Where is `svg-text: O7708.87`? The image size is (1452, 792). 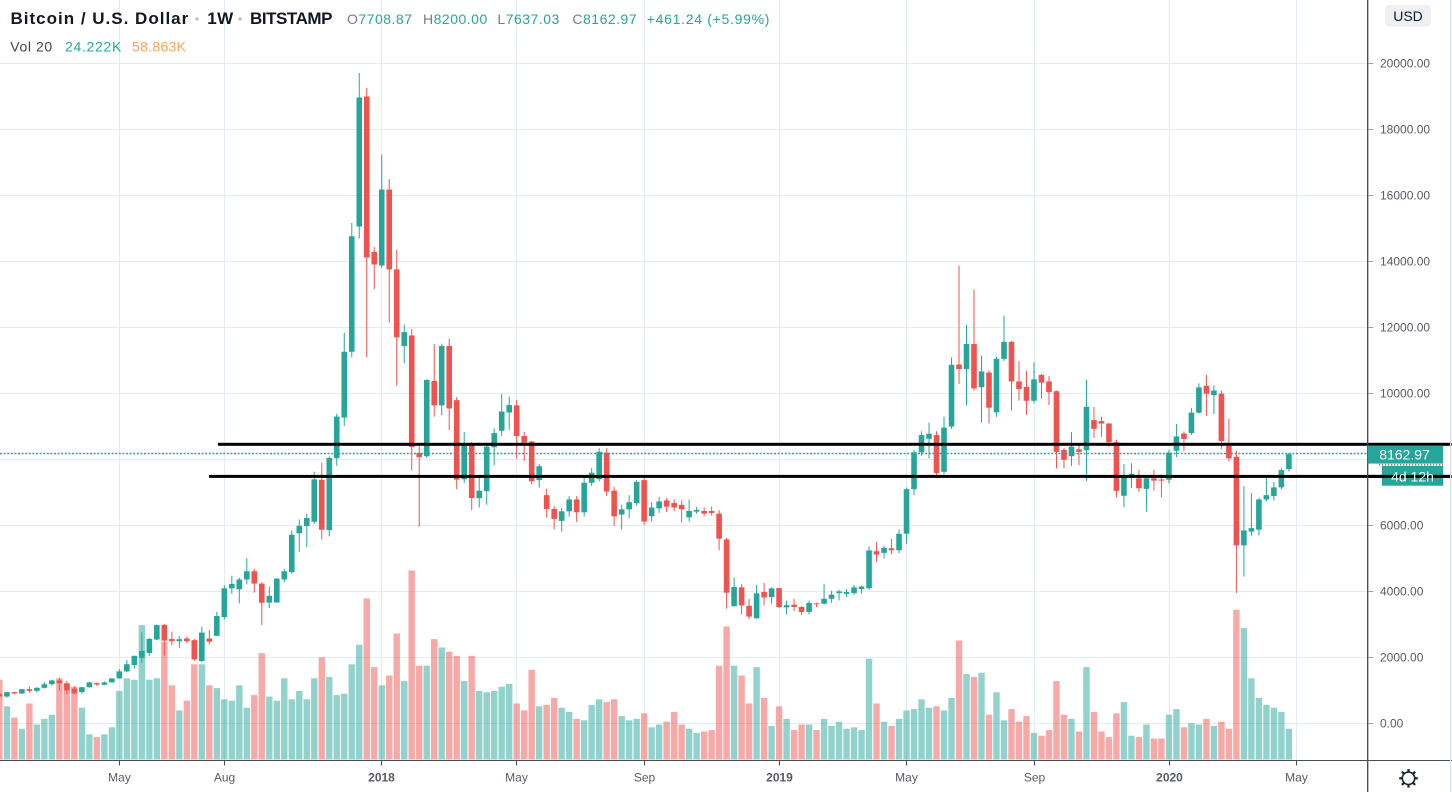 svg-text: O7708.87 is located at coordinates (380, 19).